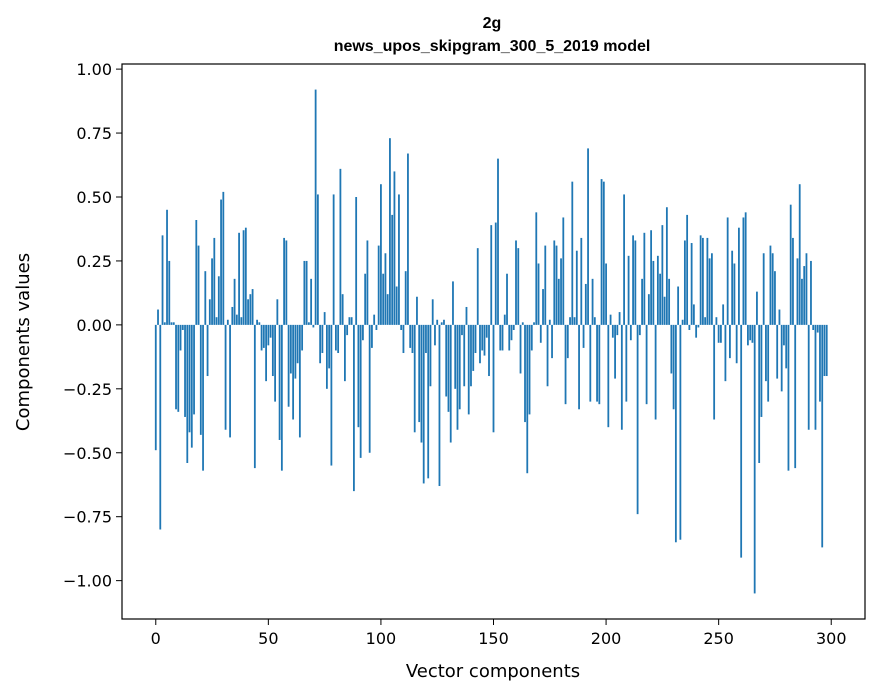  Describe the element at coordinates (499, 633) in the screenshot. I see `x-axis-ticks: 0 50 100 150 200 250 300` at that location.